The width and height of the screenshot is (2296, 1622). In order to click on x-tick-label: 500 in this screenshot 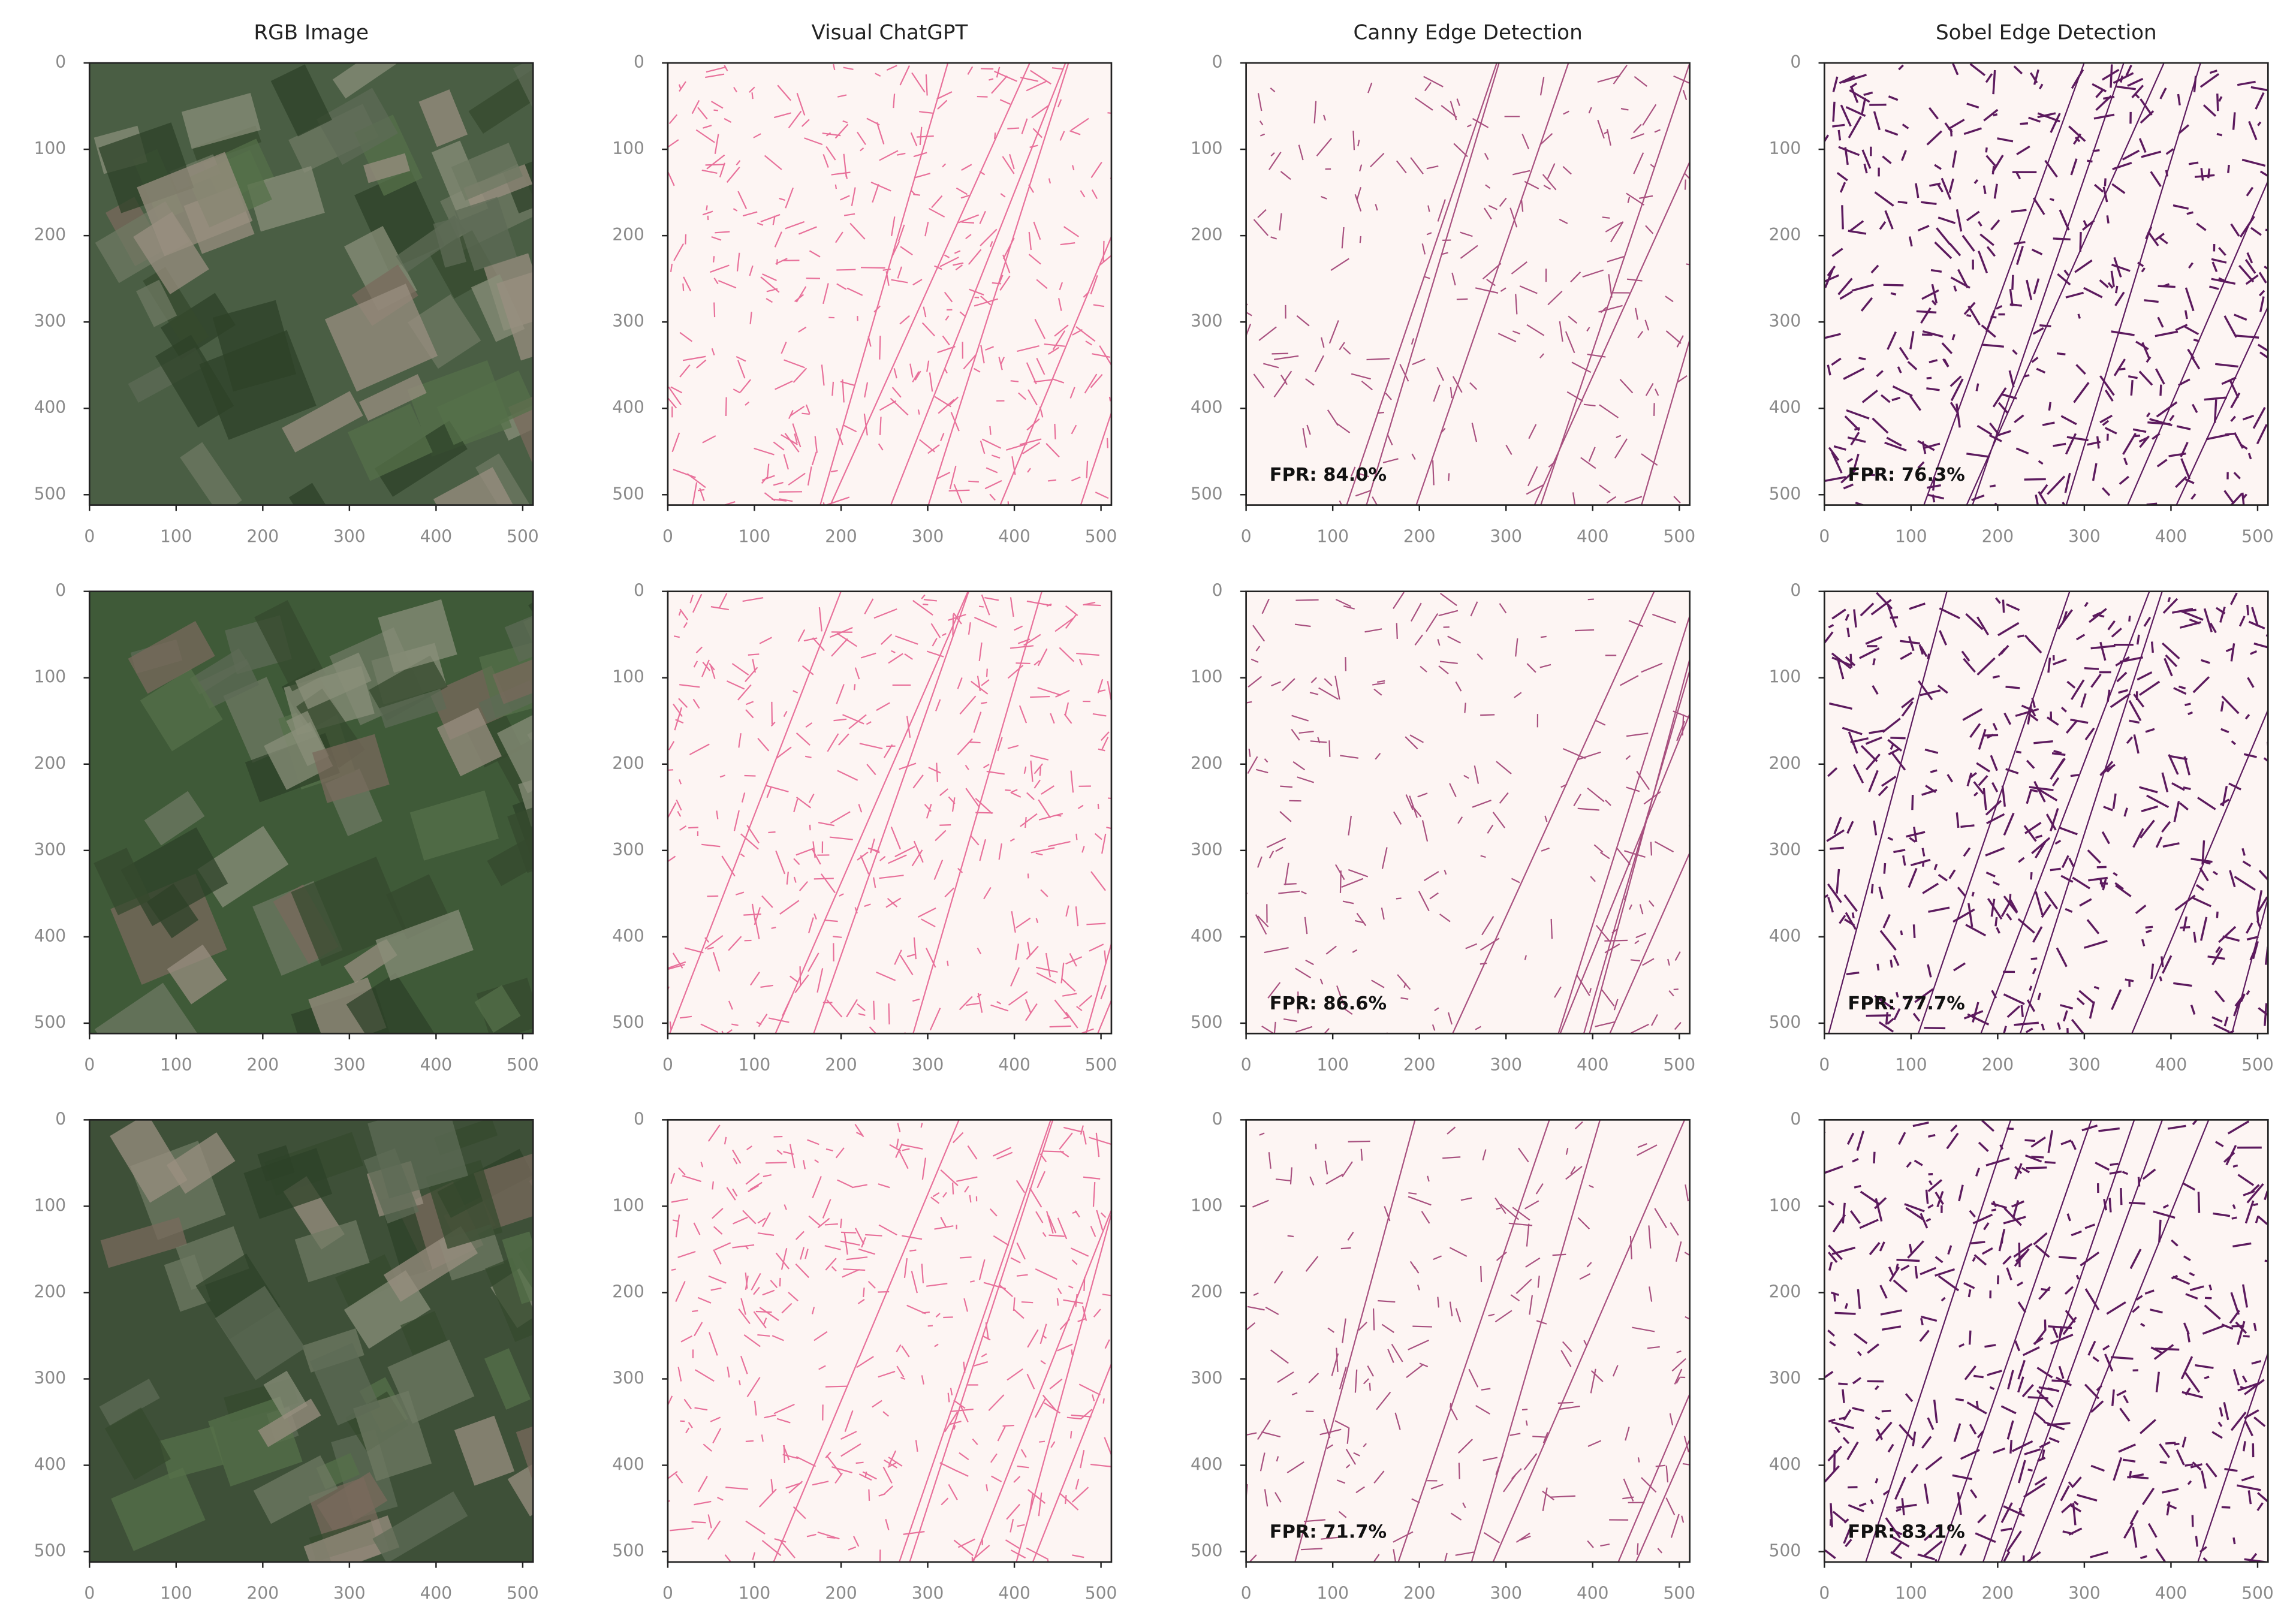, I will do `click(1101, 1593)`.